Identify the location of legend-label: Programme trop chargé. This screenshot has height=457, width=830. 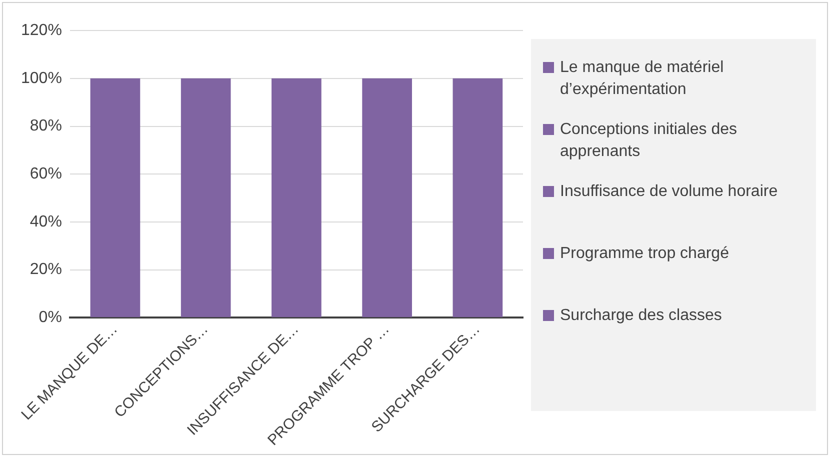
(644, 254).